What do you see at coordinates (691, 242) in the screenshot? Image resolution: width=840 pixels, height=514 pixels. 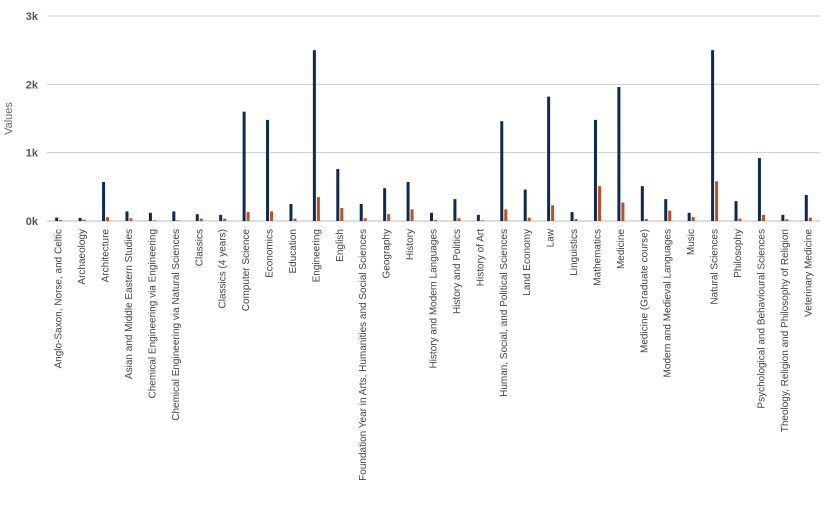 I see `x-tick-label: Music` at bounding box center [691, 242].